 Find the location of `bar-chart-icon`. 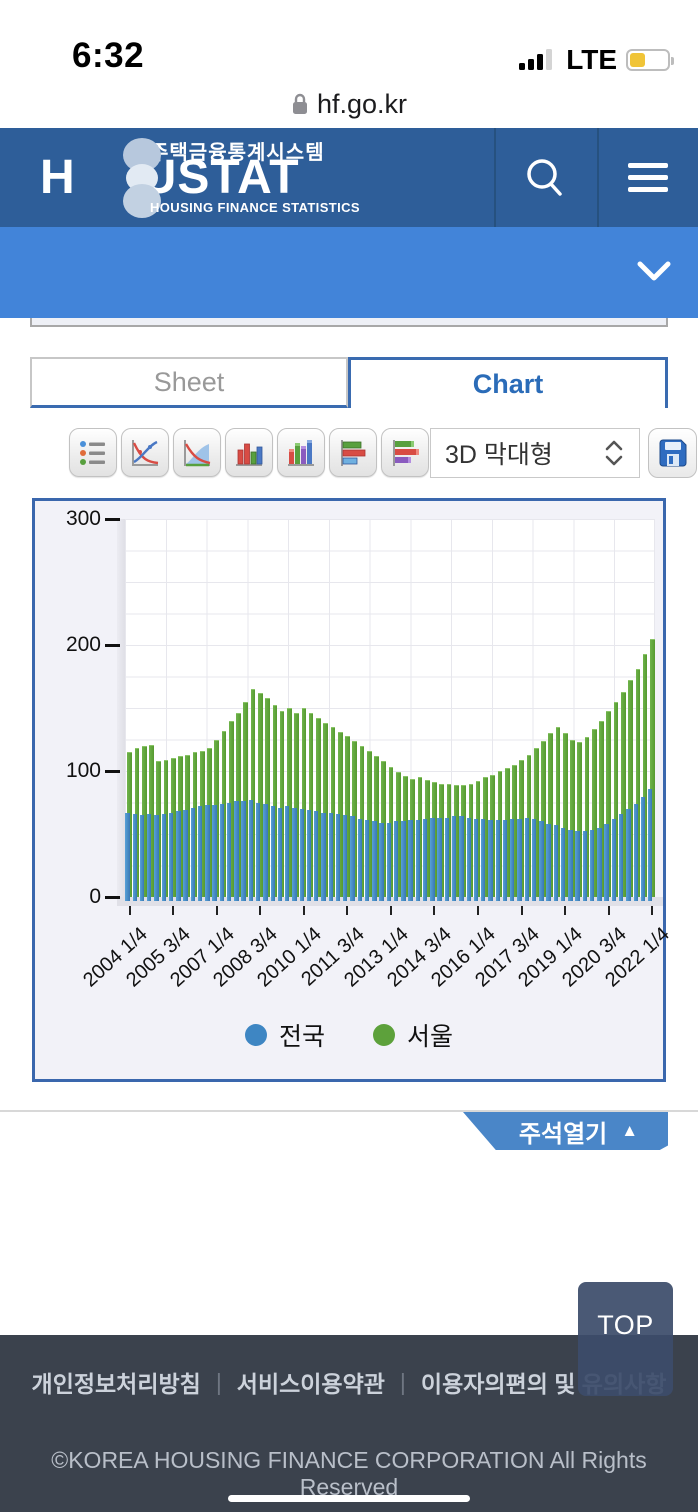

bar-chart-icon is located at coordinates (249, 454).